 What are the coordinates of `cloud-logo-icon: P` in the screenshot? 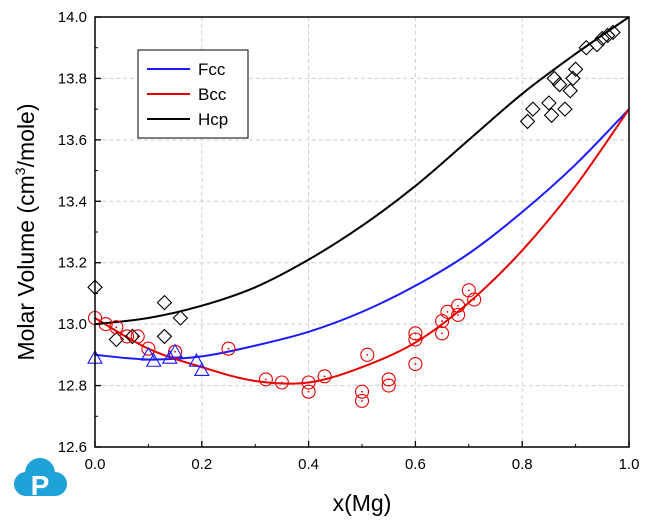 It's located at (40, 479).